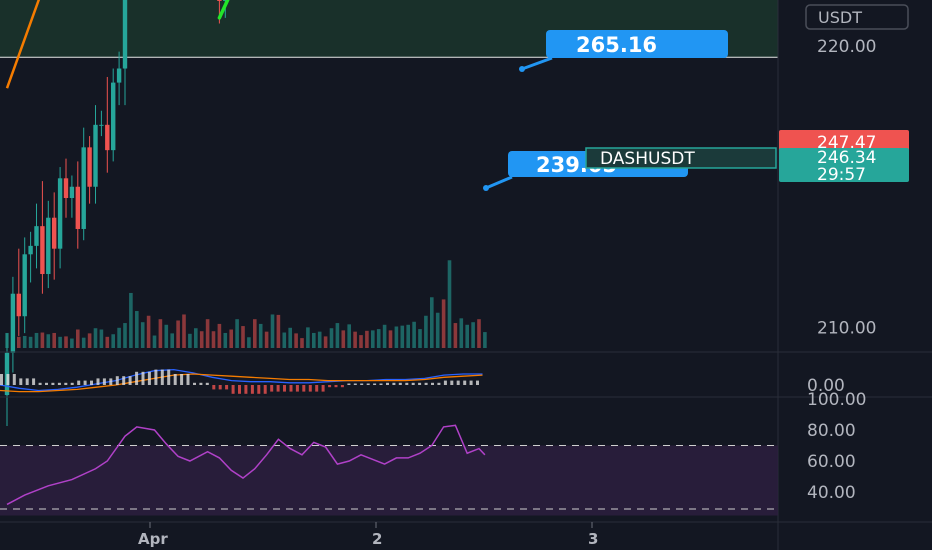  Describe the element at coordinates (844, 166) in the screenshot. I see `current-price-tag: 246.34 29:57` at that location.